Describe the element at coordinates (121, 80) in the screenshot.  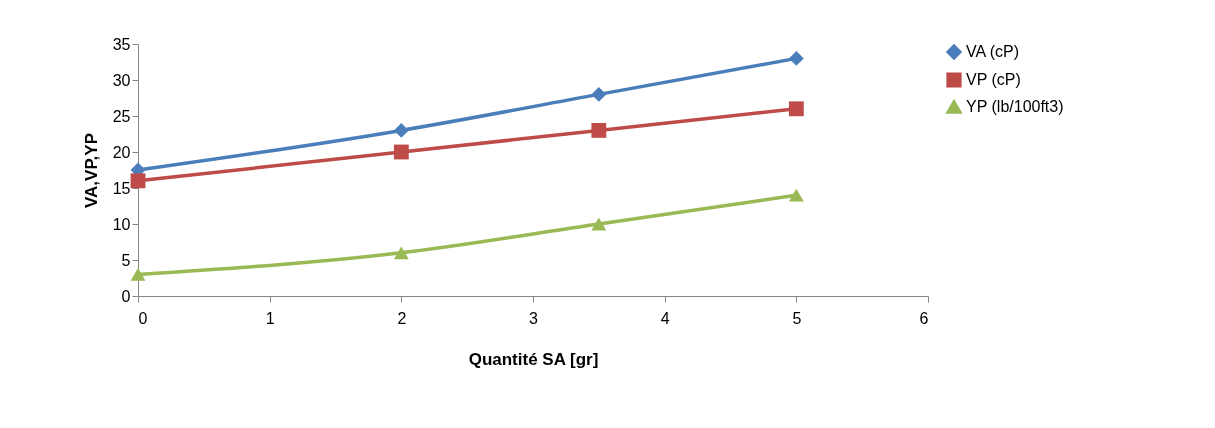
I see `y-tick-label: 30` at that location.